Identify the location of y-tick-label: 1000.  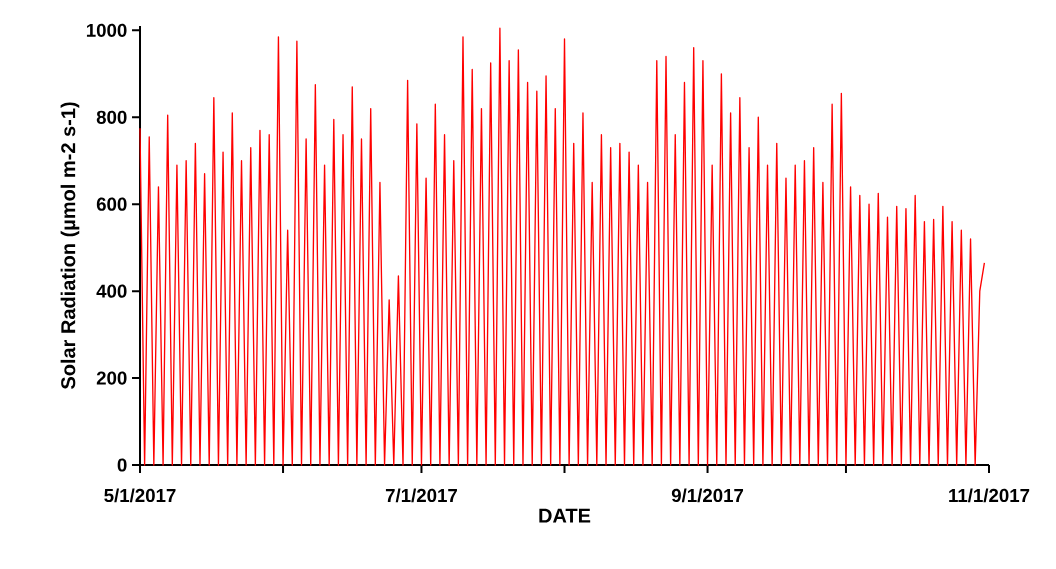
(106, 30).